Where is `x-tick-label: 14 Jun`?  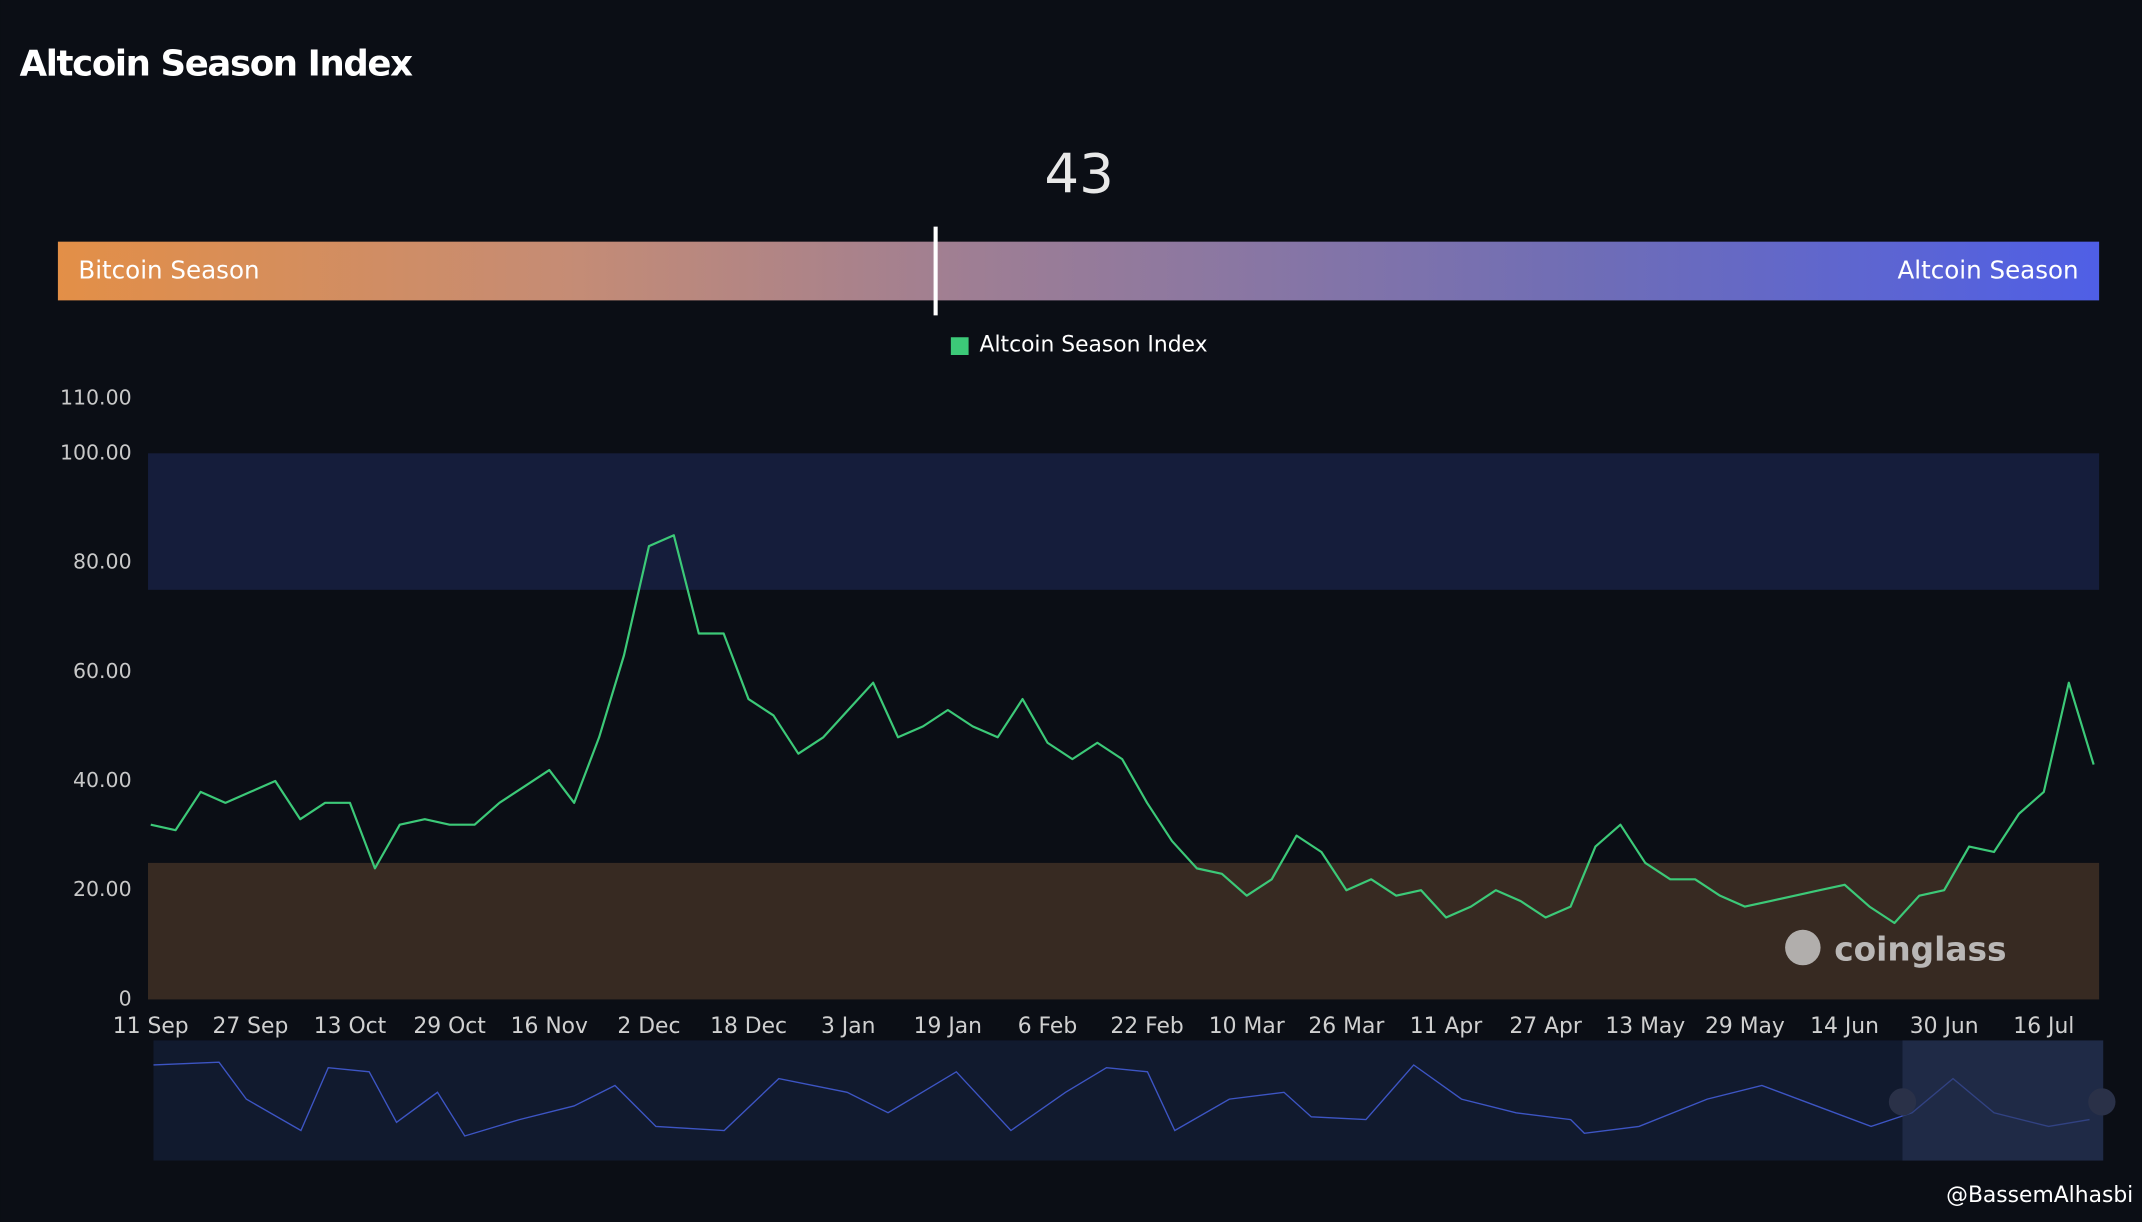
x-tick-label: 14 Jun is located at coordinates (1844, 1026).